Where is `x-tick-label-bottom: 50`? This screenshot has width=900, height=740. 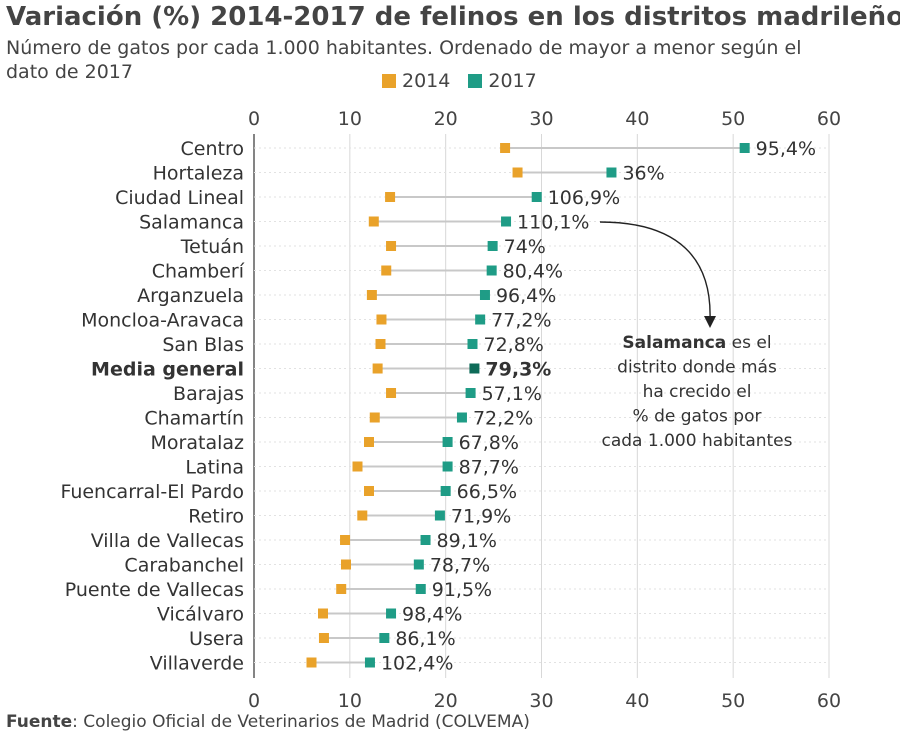
x-tick-label-bottom: 50 is located at coordinates (733, 701).